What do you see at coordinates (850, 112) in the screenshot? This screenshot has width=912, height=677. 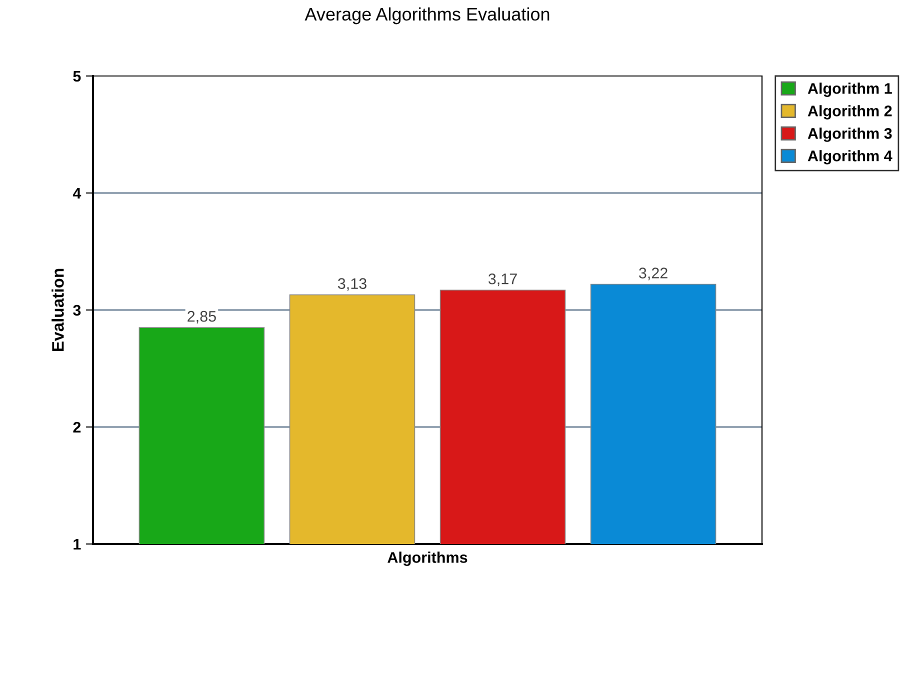 I see `legend-label: Algorithm 2` at bounding box center [850, 112].